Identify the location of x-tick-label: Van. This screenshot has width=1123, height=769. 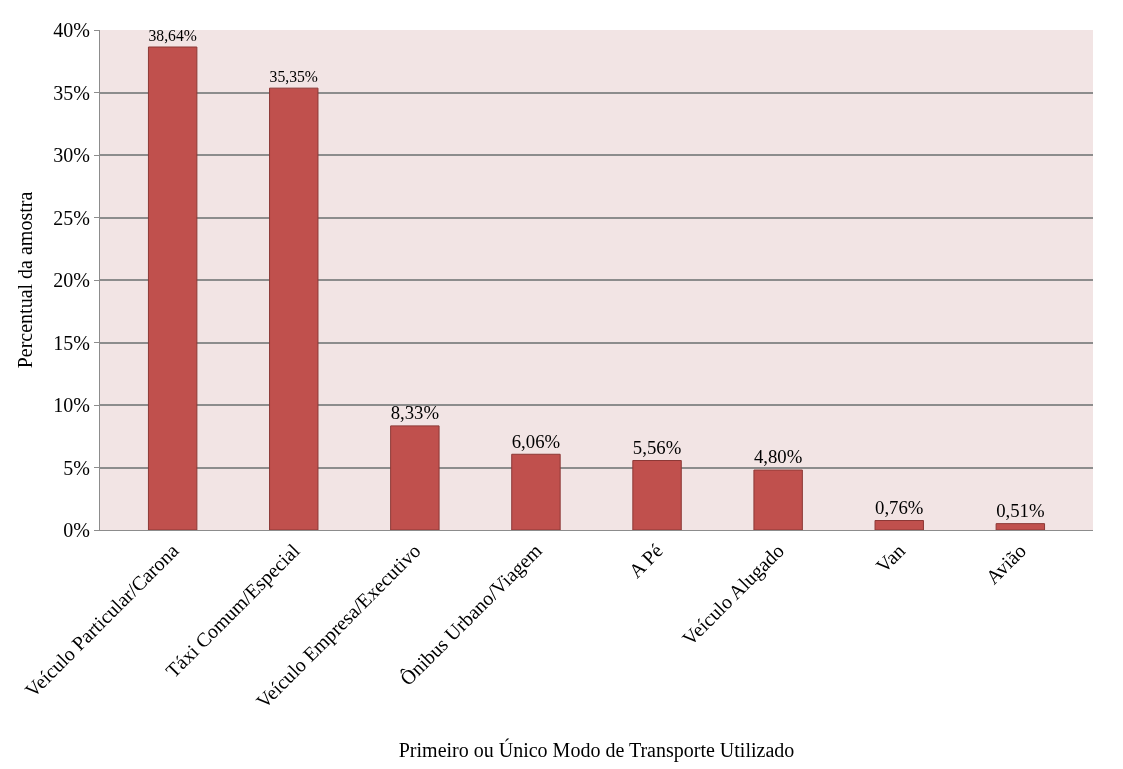
(890, 558).